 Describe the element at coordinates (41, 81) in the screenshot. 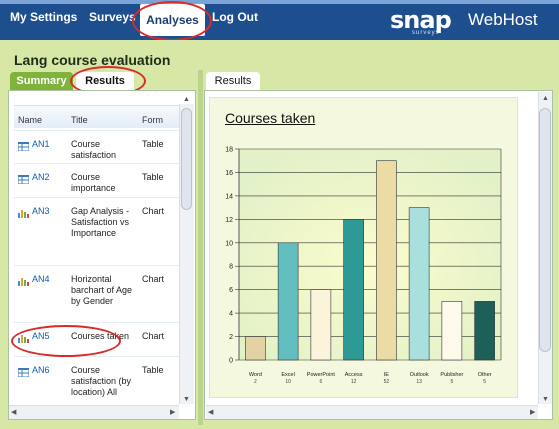

I see `tab-summary: Summary` at that location.